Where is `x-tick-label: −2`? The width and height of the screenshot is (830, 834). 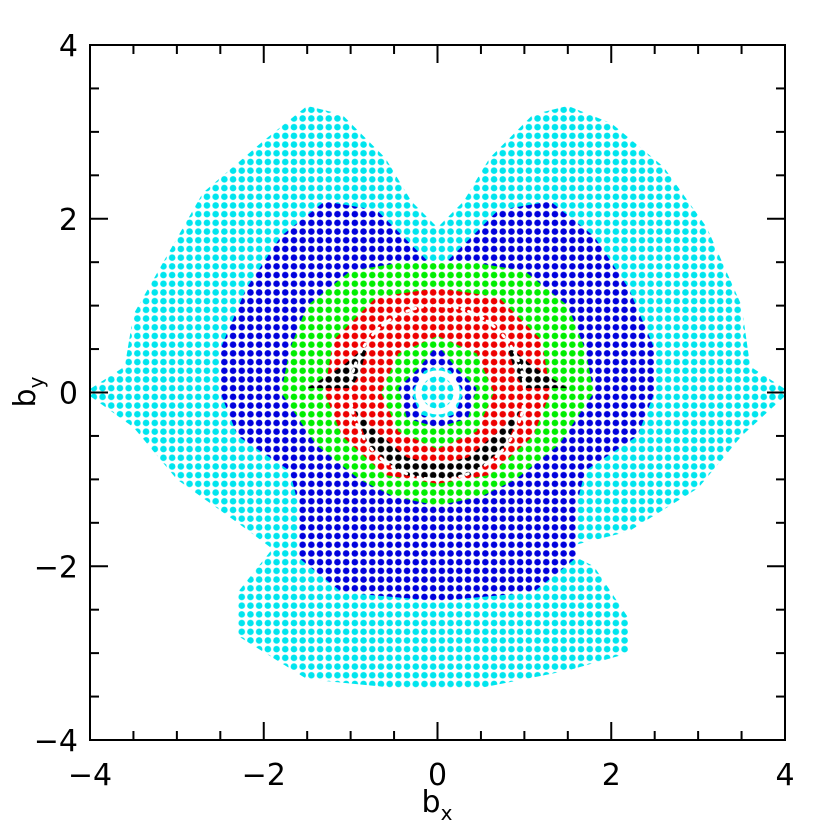
x-tick-label: −2 is located at coordinates (264, 775).